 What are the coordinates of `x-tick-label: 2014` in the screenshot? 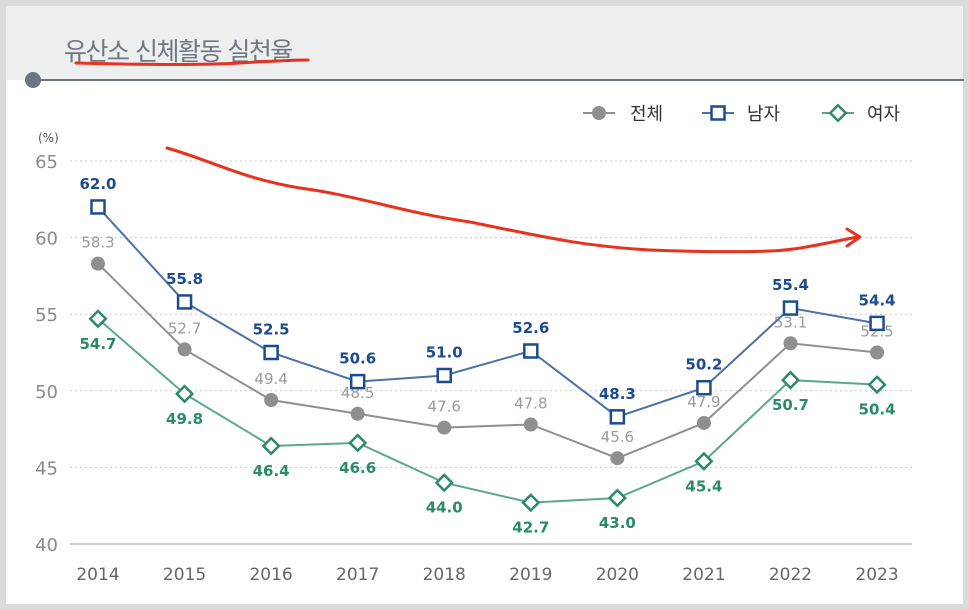 It's located at (97, 575).